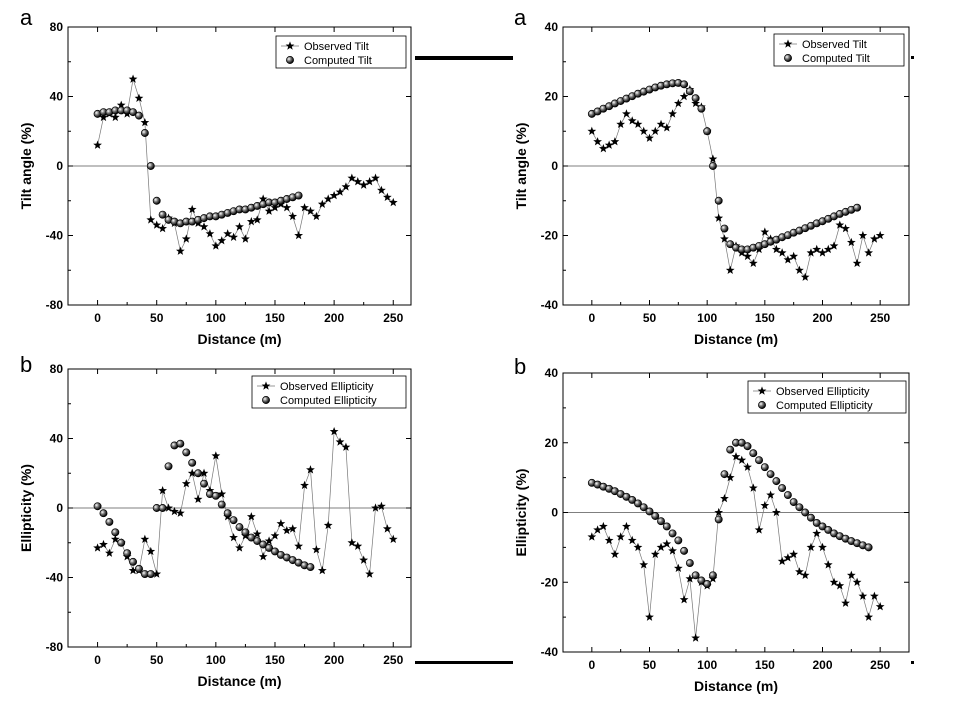 The width and height of the screenshot is (960, 720). What do you see at coordinates (591, 318) in the screenshot?
I see `x-tick-label: 0` at bounding box center [591, 318].